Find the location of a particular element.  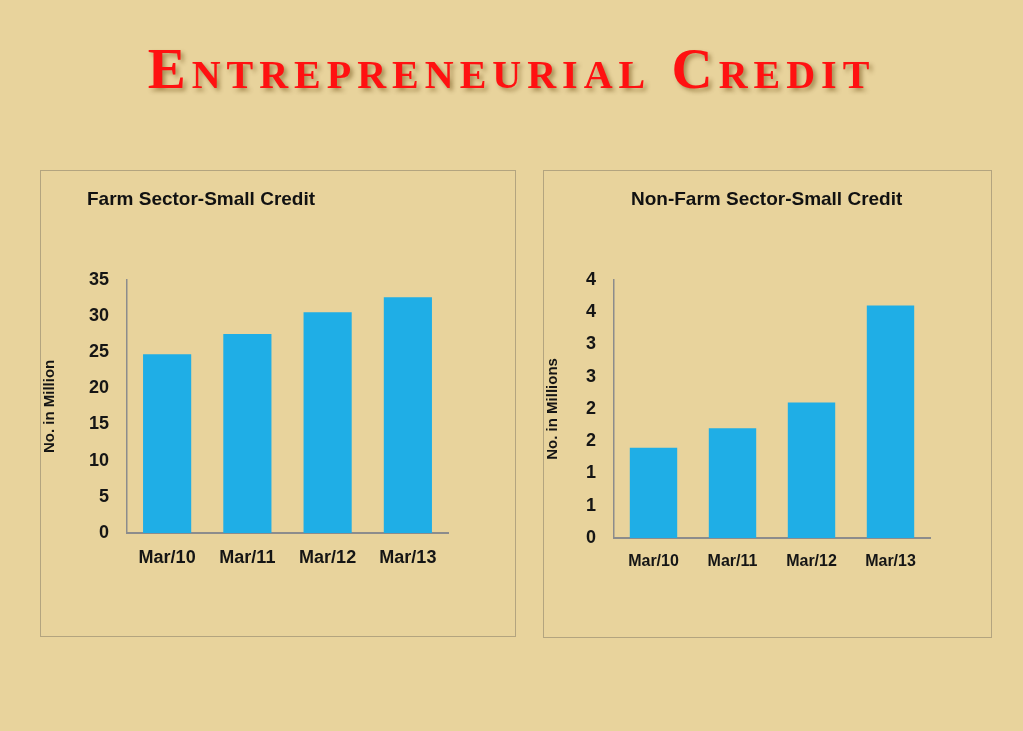

y-tick-label: 15 is located at coordinates (98, 423).